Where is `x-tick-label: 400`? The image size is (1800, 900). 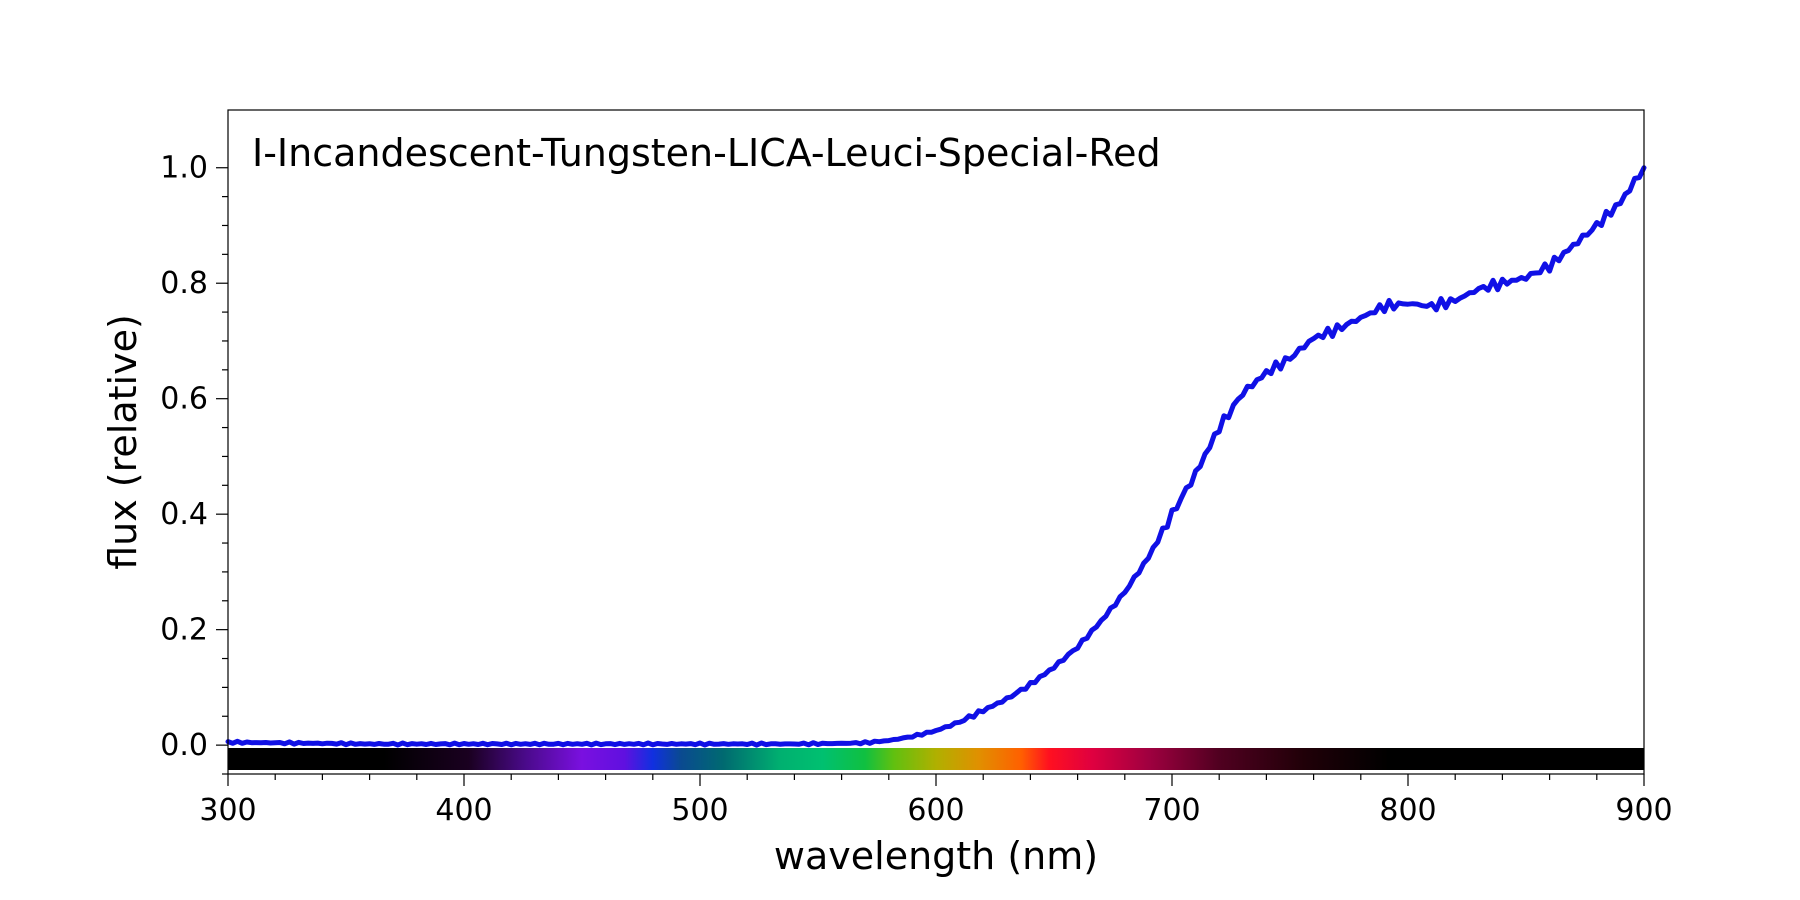
x-tick-label: 400 is located at coordinates (463, 810).